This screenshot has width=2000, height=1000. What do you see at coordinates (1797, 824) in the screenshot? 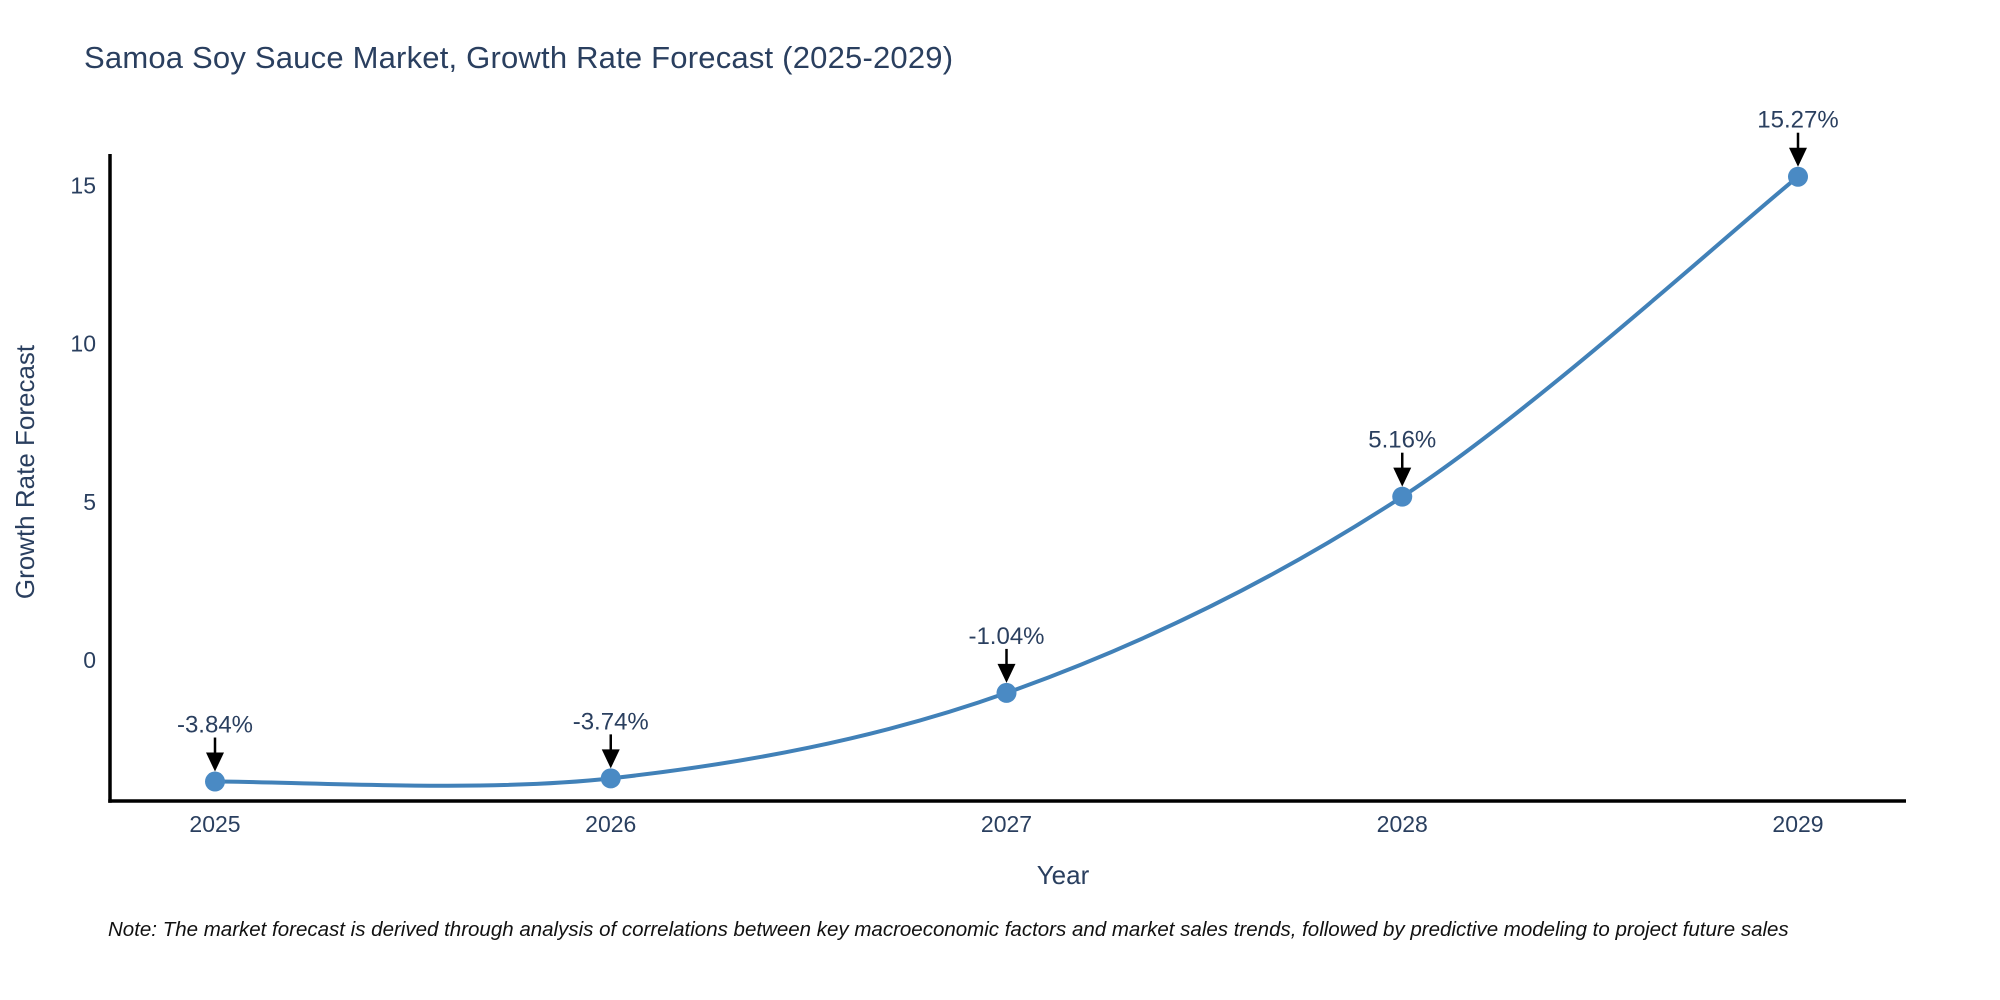
I see `x-tick-label: 2029` at bounding box center [1797, 824].